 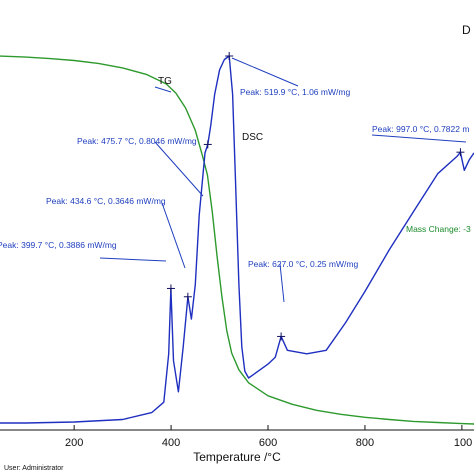 I want to click on dsc-curve-label: DSC, so click(x=252, y=137).